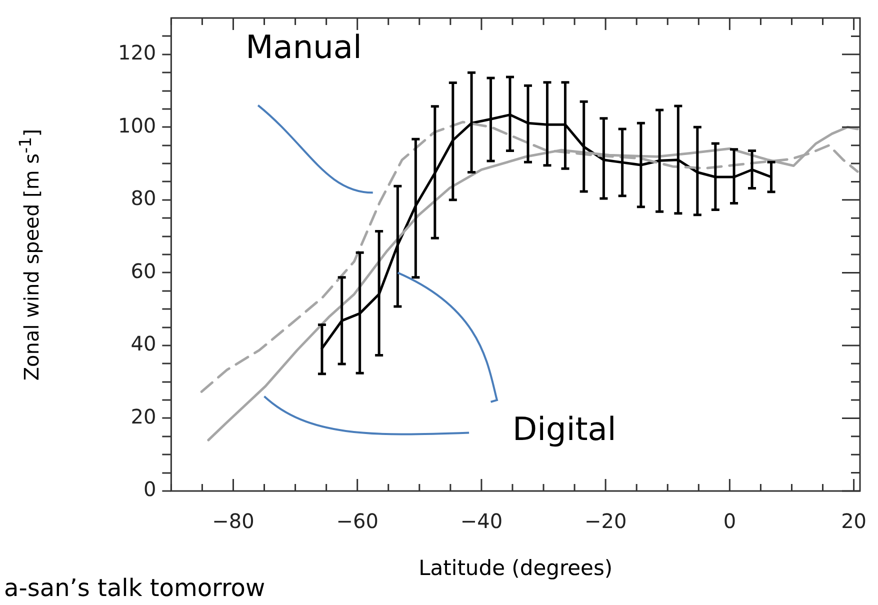  Describe the element at coordinates (137, 125) in the screenshot. I see `y-tick-label: 100` at that location.